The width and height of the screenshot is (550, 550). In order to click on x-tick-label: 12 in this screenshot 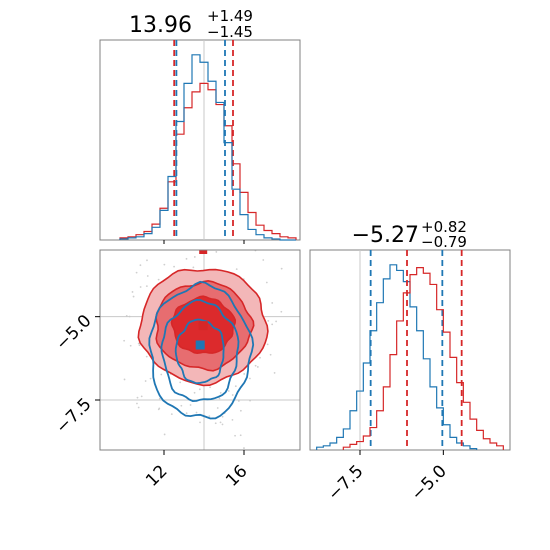, I will do `click(156, 475)`.